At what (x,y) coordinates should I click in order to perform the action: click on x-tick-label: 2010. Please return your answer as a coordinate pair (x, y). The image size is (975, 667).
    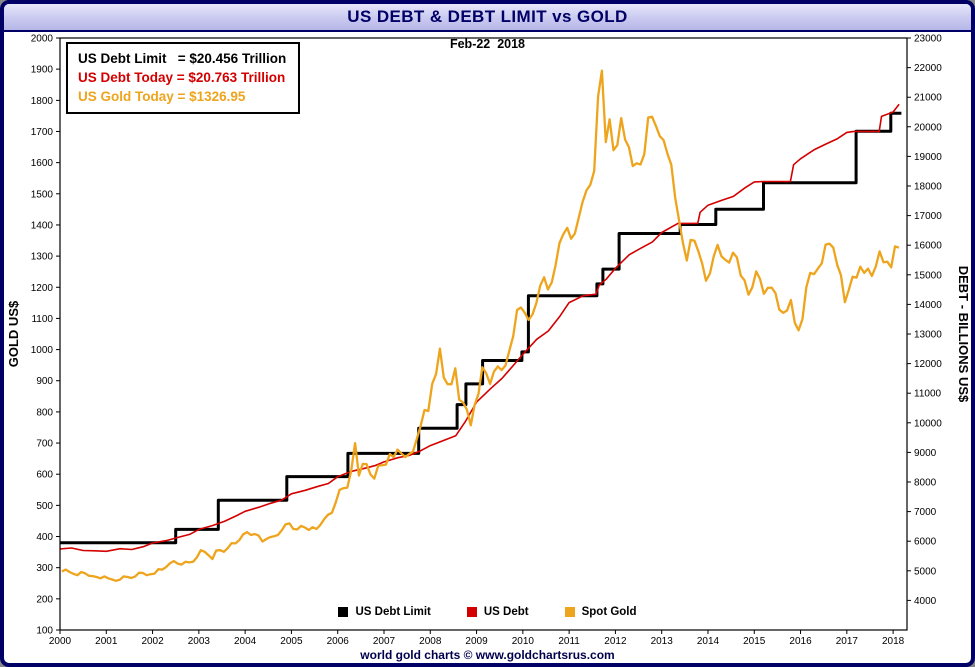
    Looking at the image, I should click on (523, 641).